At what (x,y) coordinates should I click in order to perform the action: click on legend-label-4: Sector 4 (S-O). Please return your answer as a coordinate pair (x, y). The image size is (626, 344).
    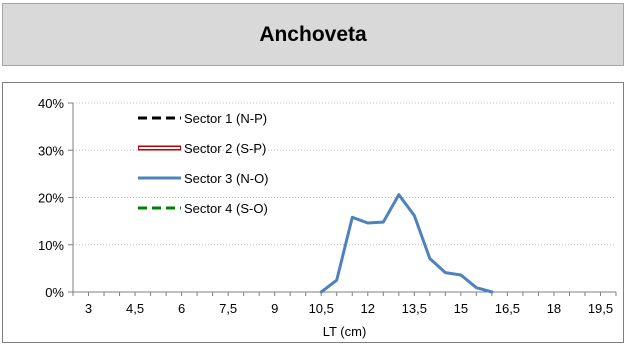
    Looking at the image, I should click on (226, 208).